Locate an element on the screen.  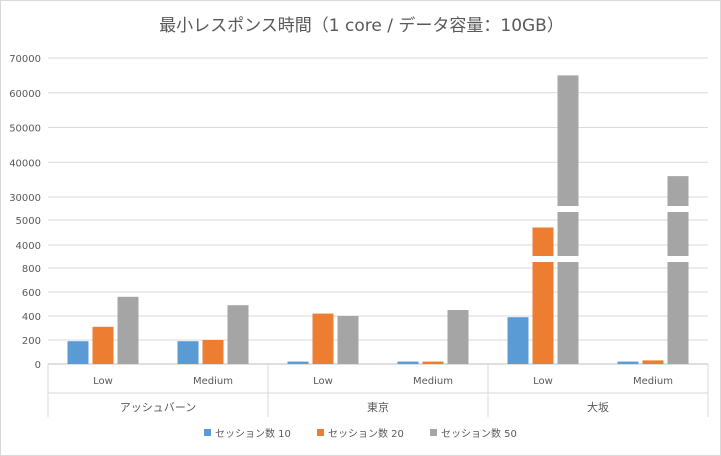
y-tick-label: 600 is located at coordinates (31, 293).